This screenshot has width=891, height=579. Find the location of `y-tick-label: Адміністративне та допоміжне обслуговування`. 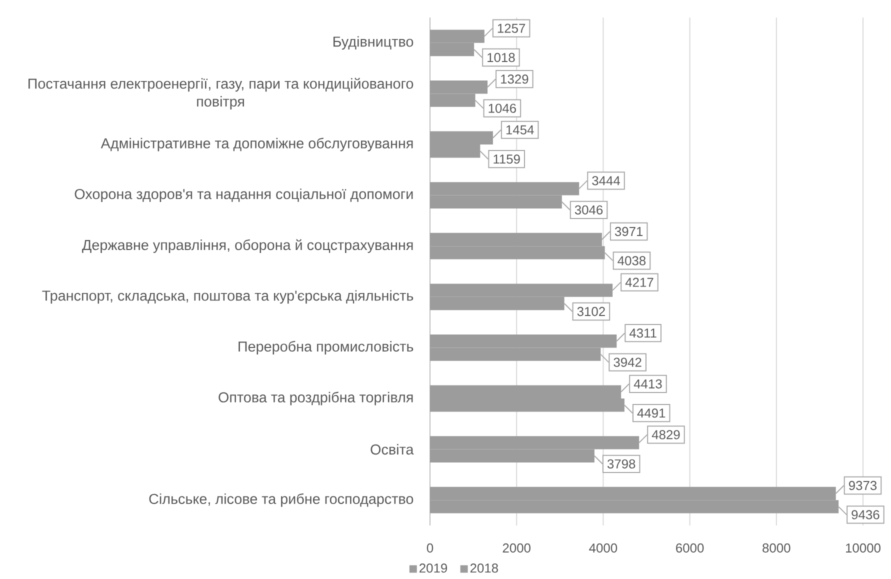

y-tick-label: Адміністративне та допоміжне обслуговування is located at coordinates (256, 145).